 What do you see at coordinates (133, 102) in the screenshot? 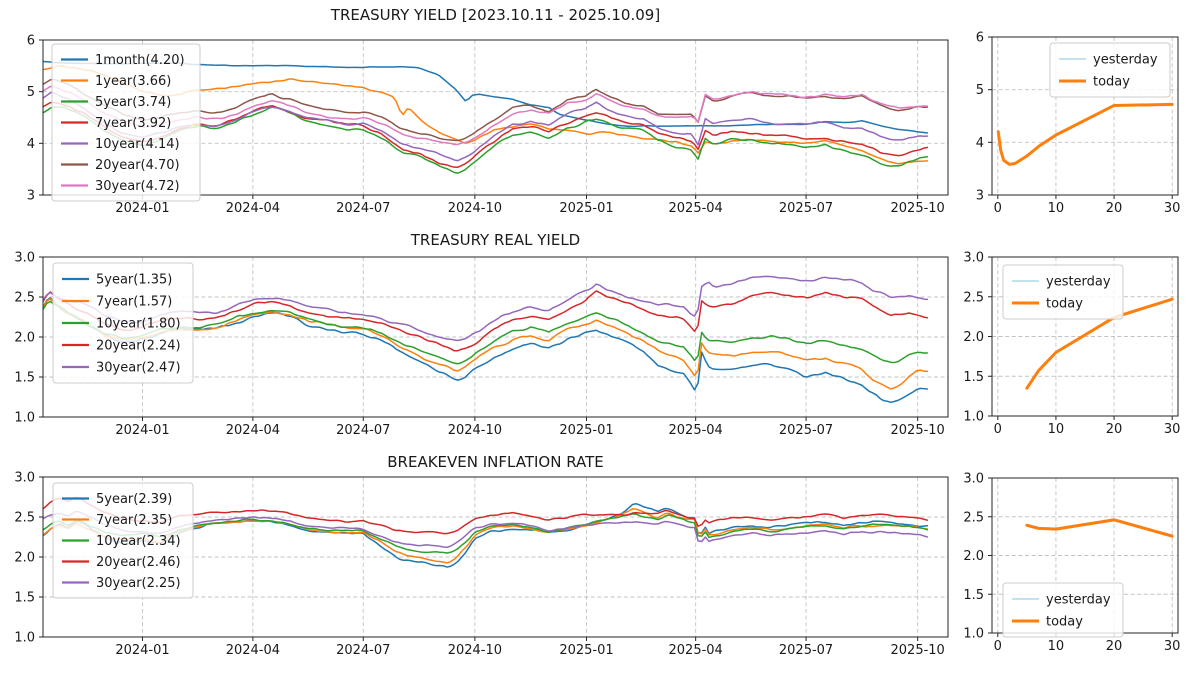
I see `legend-label: 5year(3.74)` at bounding box center [133, 102].